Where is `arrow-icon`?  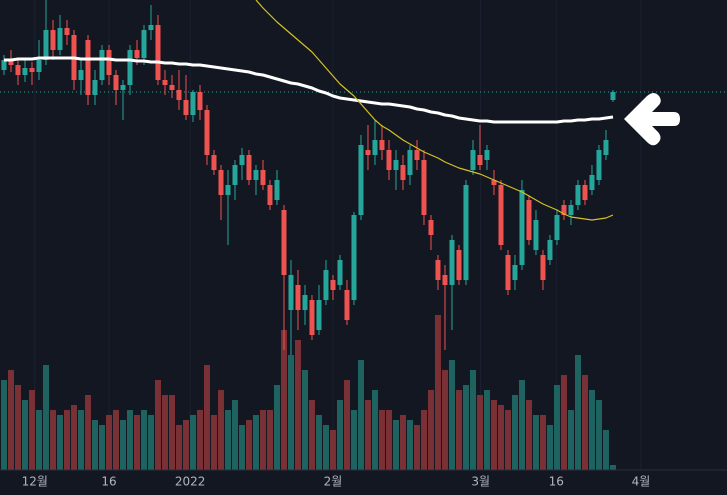
arrow-icon is located at coordinates (652, 119).